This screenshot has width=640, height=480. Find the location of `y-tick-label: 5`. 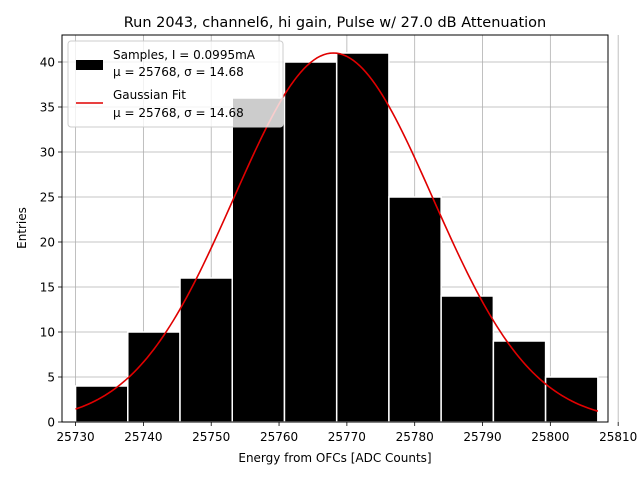

y-tick-label: 5 is located at coordinates (51, 378).